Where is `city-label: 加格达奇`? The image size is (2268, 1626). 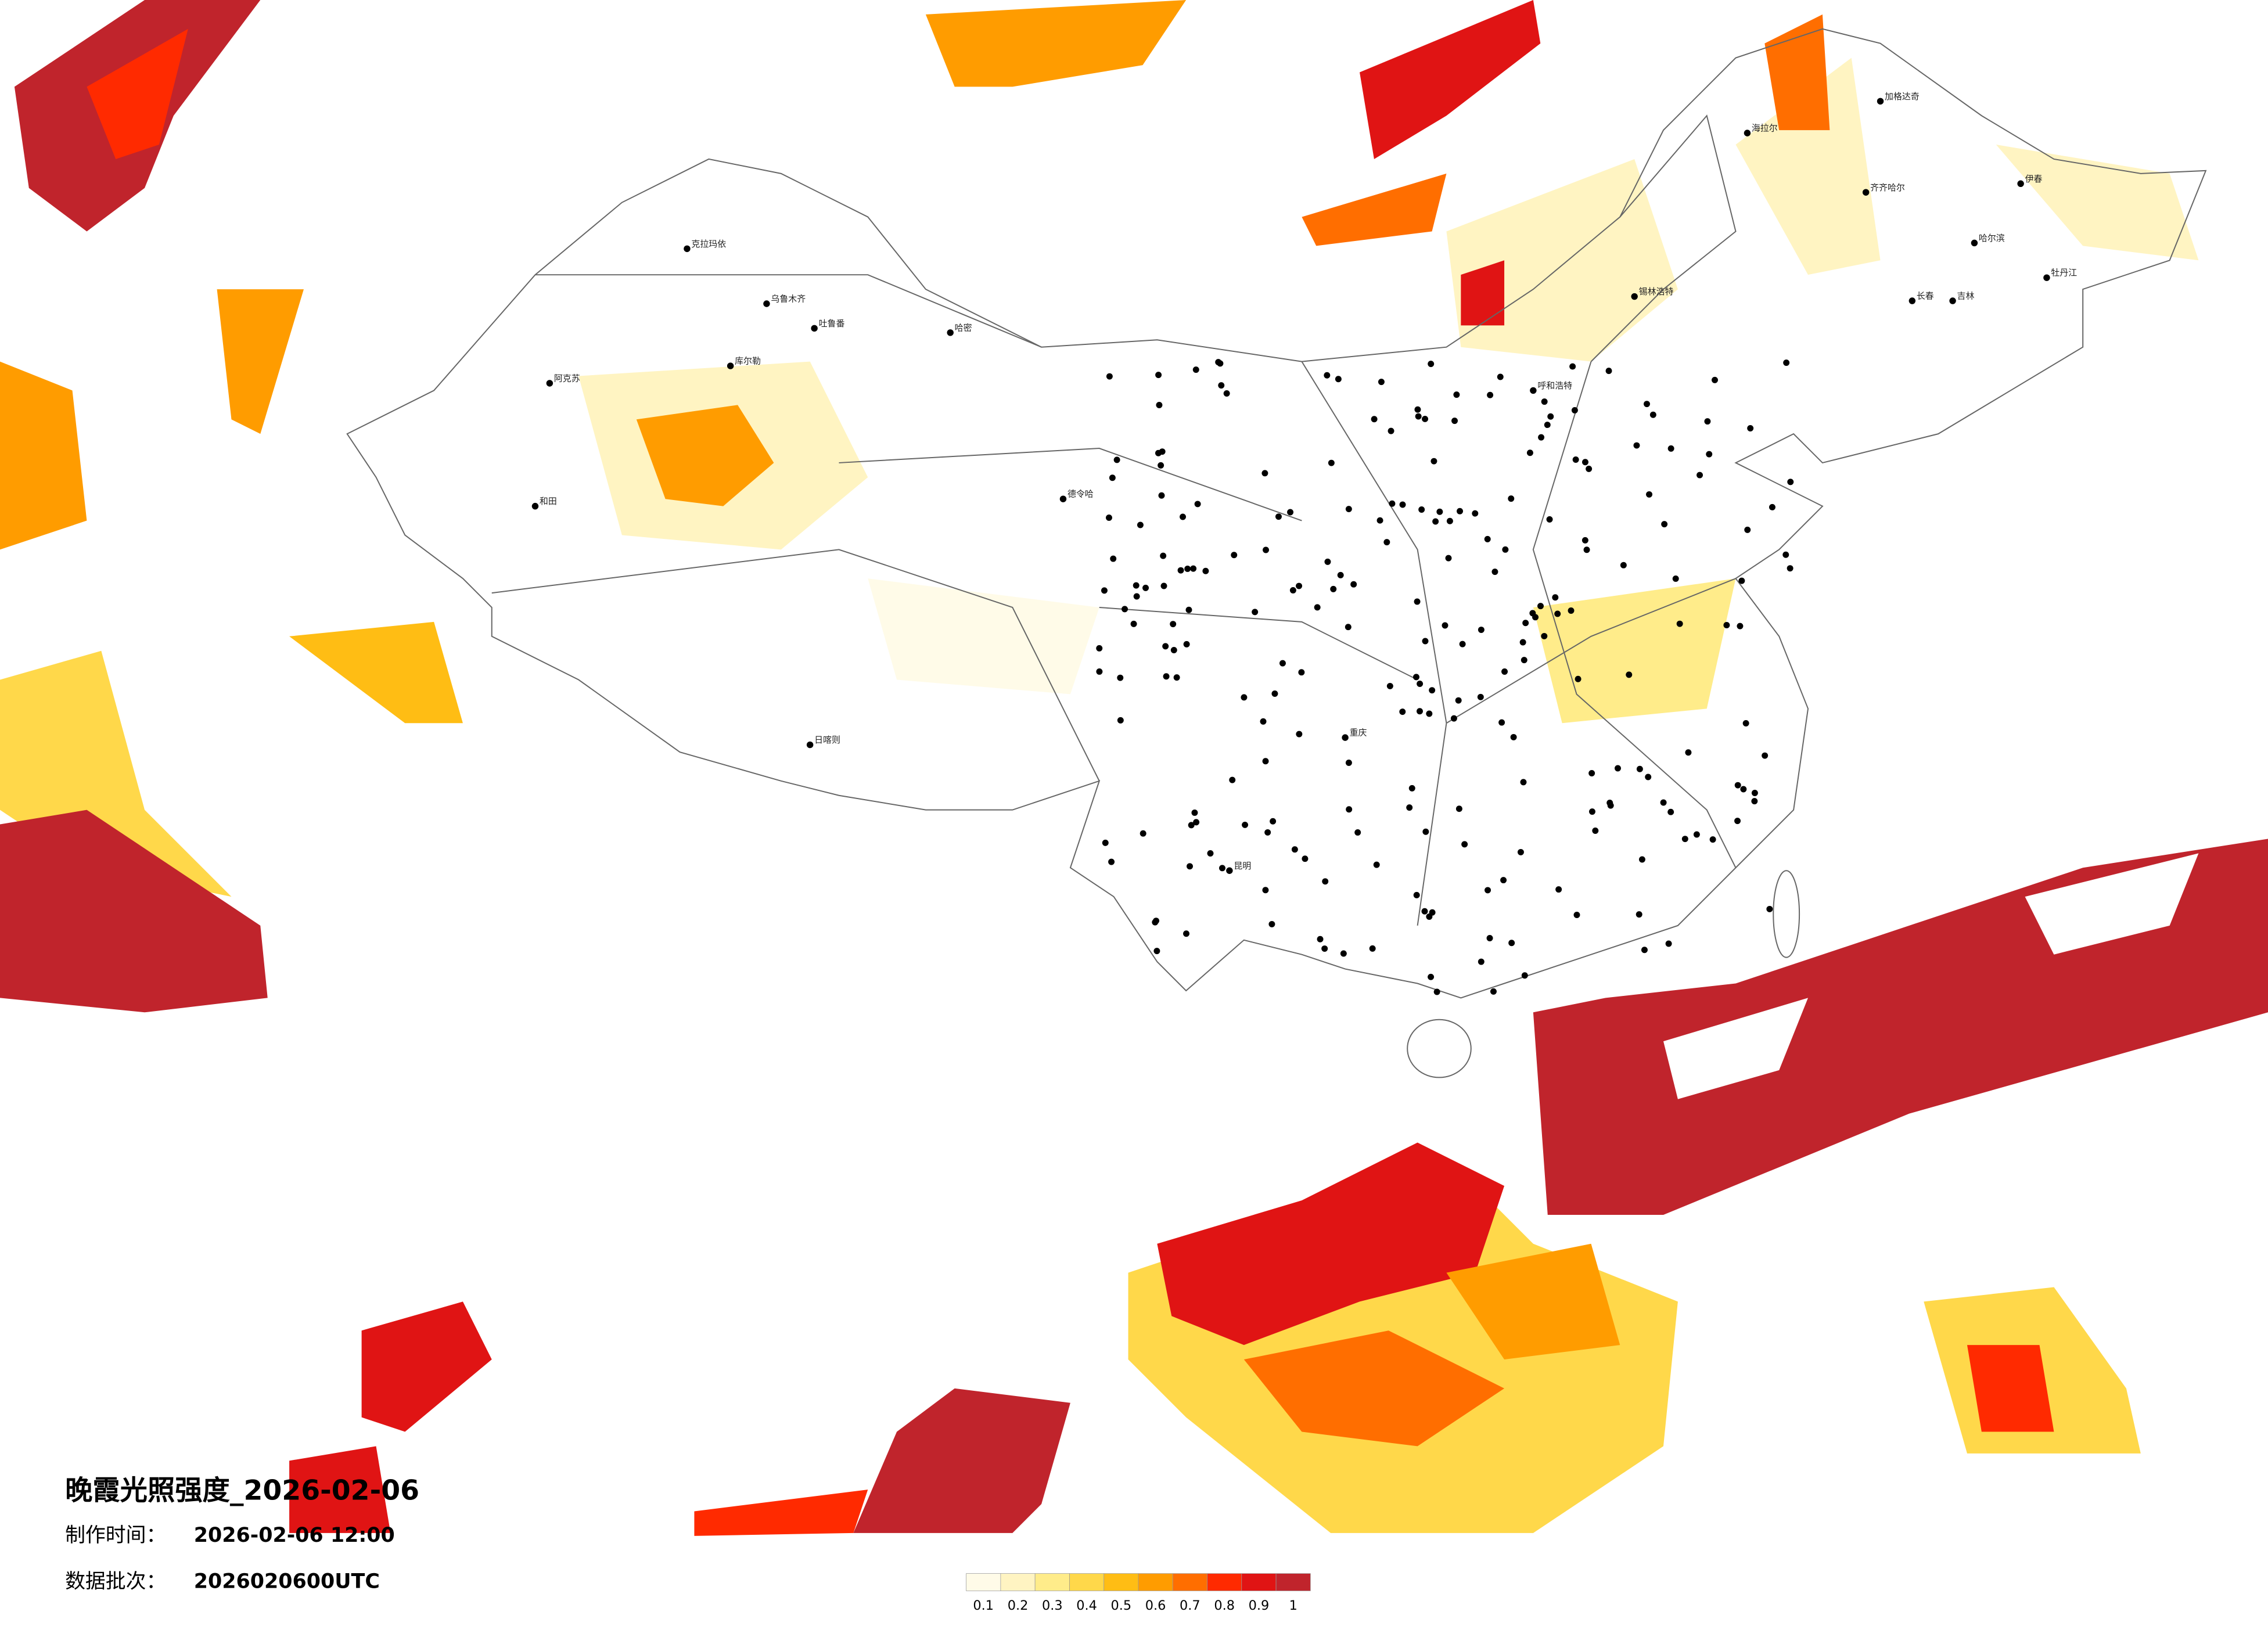
city-label: 加格达奇 is located at coordinates (1902, 96).